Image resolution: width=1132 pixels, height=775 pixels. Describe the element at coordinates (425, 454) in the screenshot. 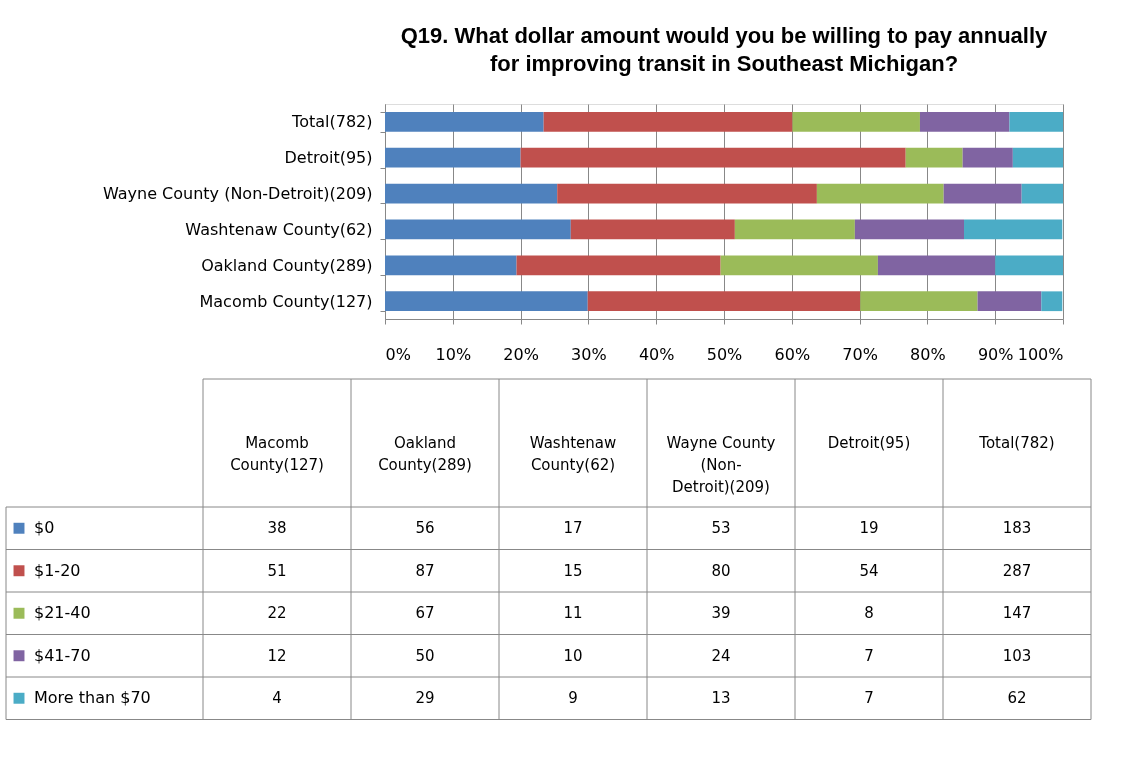

I see `category-label: Oakland County(289)` at that location.